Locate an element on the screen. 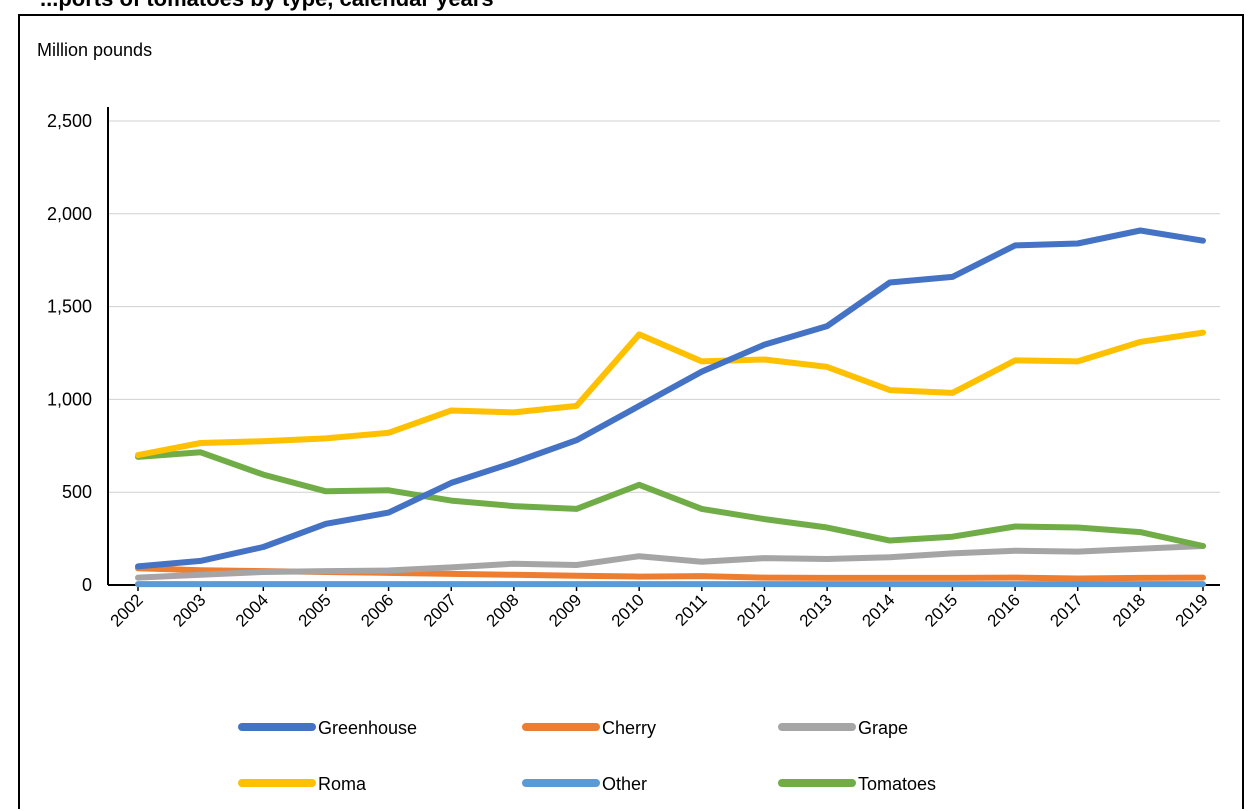 The width and height of the screenshot is (1248, 811). x-tick-label: 2014 is located at coordinates (878, 610).